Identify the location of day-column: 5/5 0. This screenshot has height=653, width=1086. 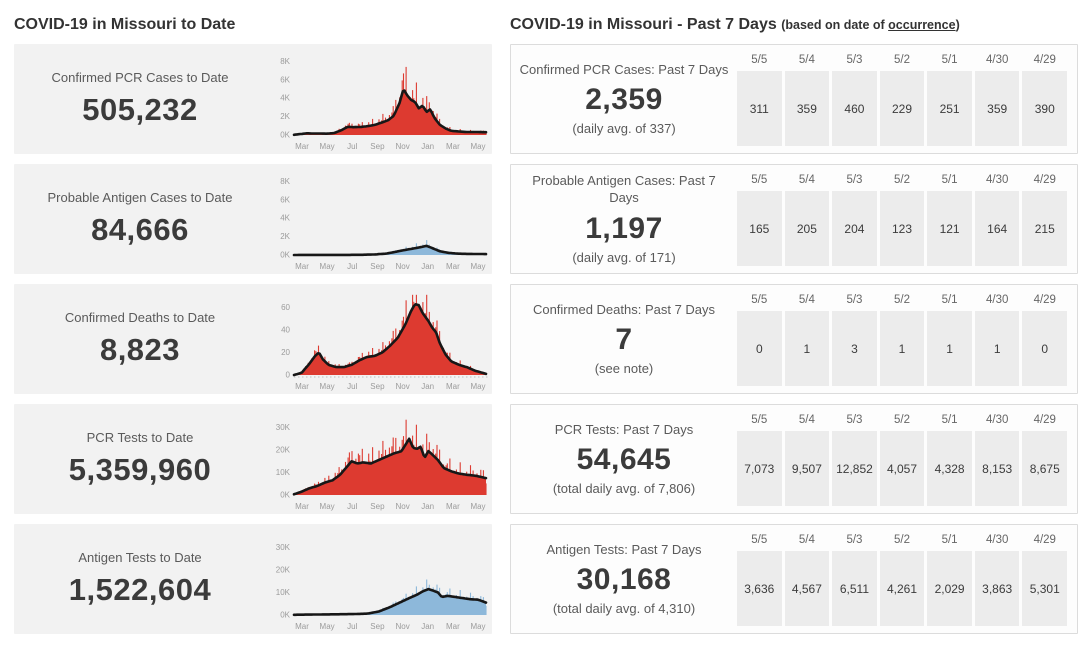
(759, 340).